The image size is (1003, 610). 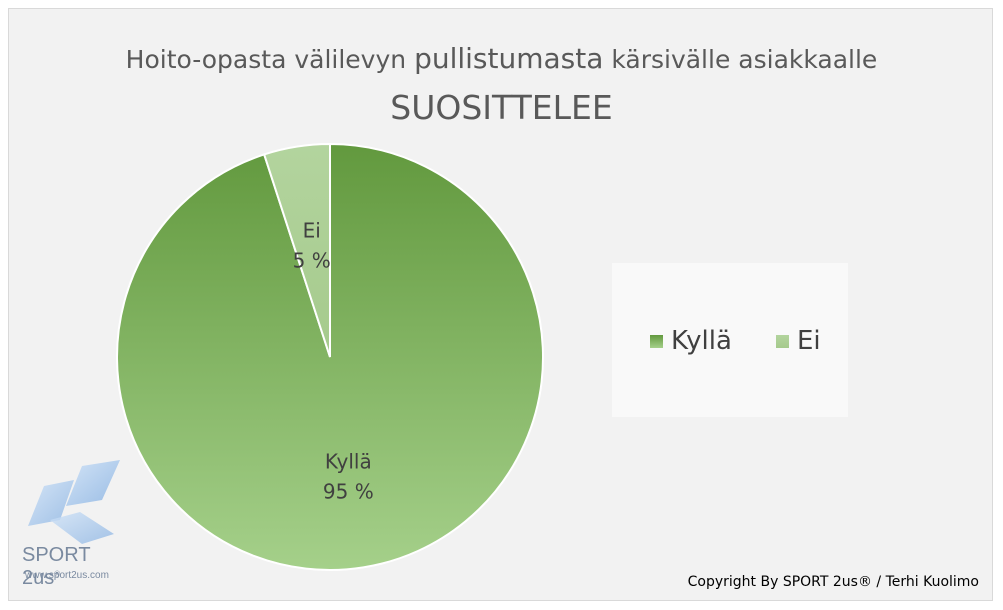 I want to click on legend: Kyllä Ei, so click(x=730, y=340).